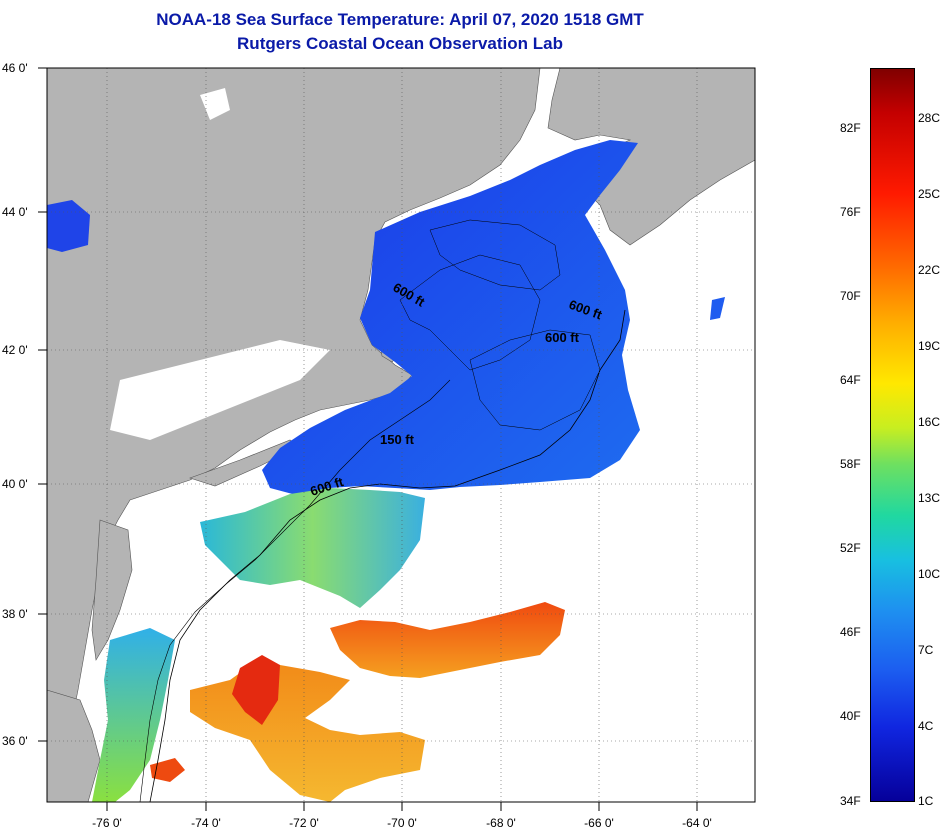 The height and width of the screenshot is (832, 944). I want to click on lat-label: 44 0', so click(15, 212).